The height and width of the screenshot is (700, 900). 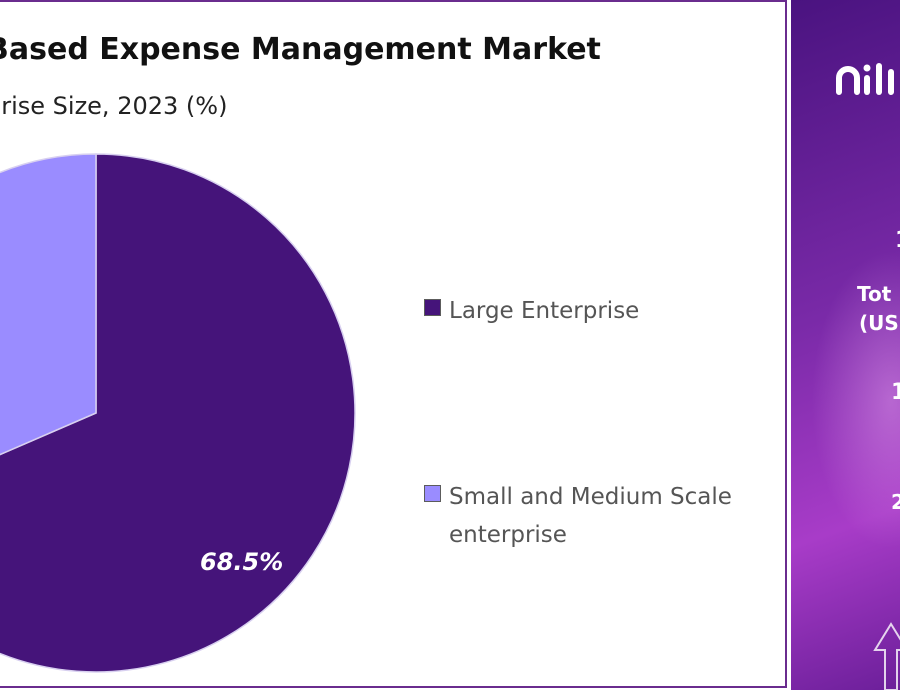 I want to click on panel-value-fragment-1: 1, so click(x=897, y=240).